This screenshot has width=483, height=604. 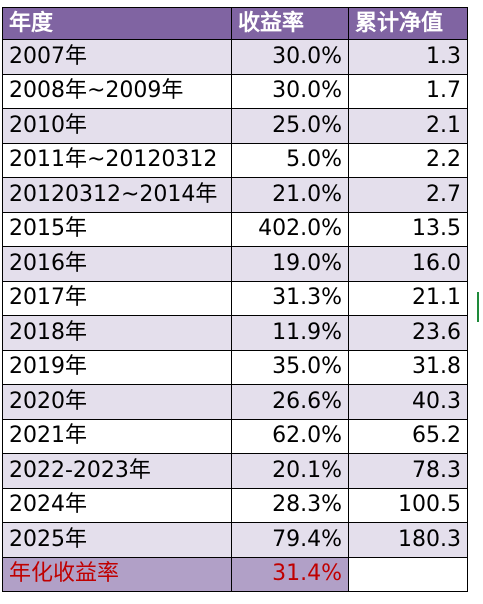 What do you see at coordinates (290, 333) in the screenshot?
I see `return-cell: 11.9%` at bounding box center [290, 333].